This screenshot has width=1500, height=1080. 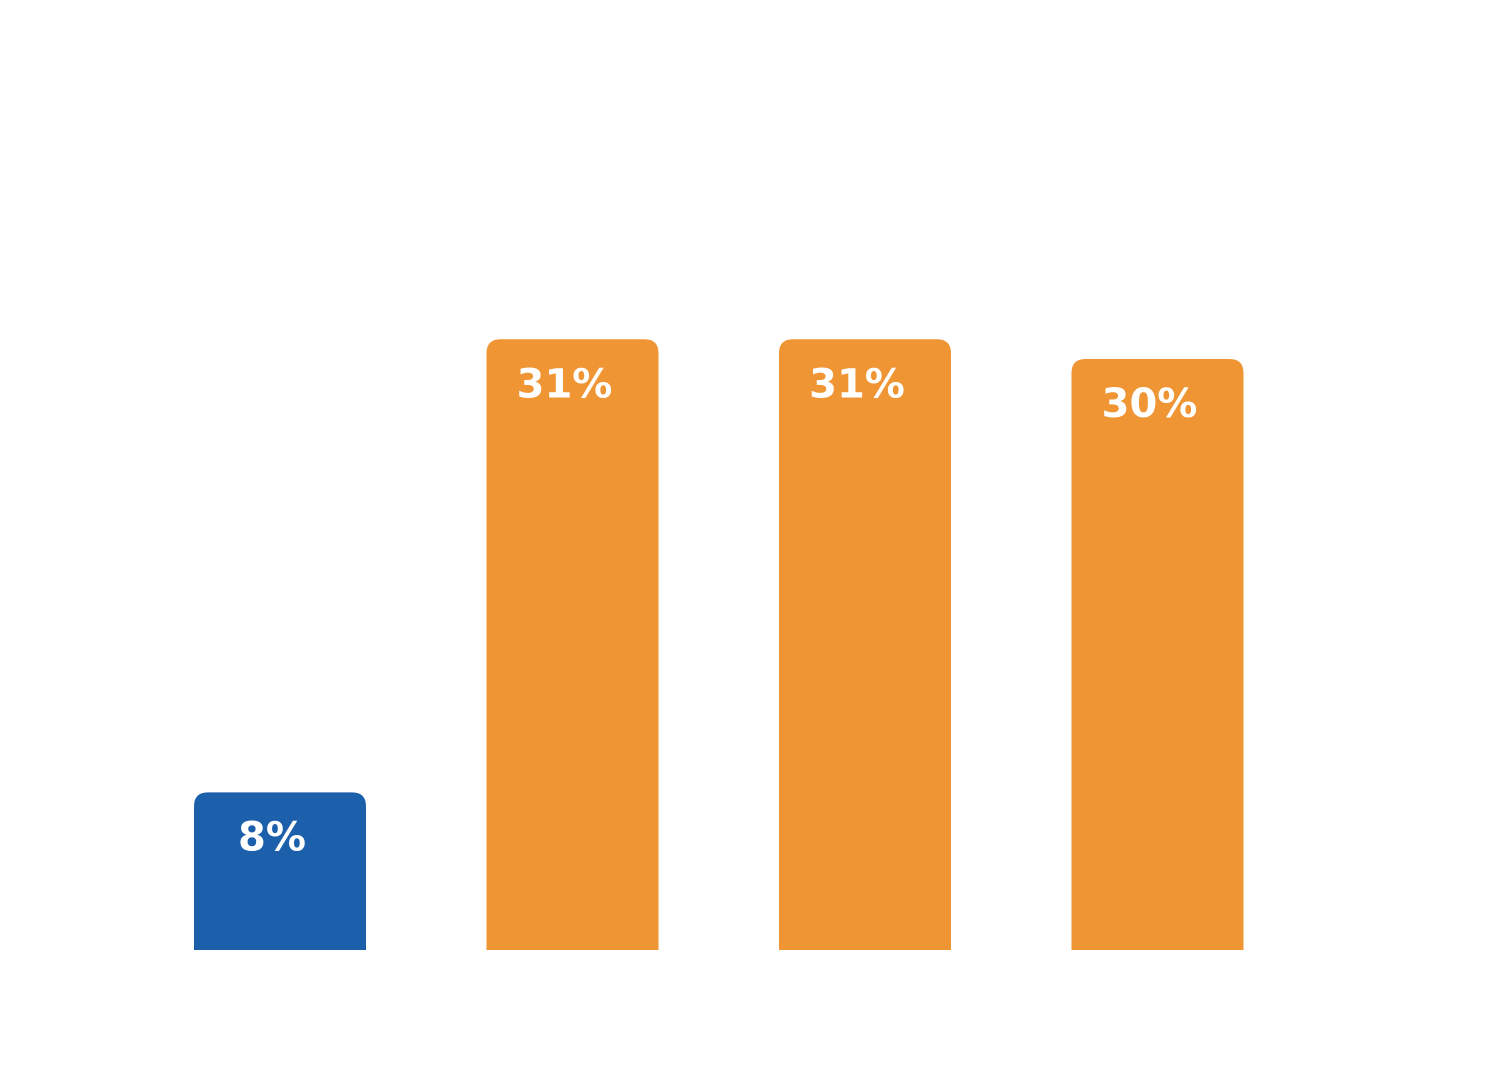 What do you see at coordinates (565, 384) in the screenshot?
I see `bar-label-2: 31%` at bounding box center [565, 384].